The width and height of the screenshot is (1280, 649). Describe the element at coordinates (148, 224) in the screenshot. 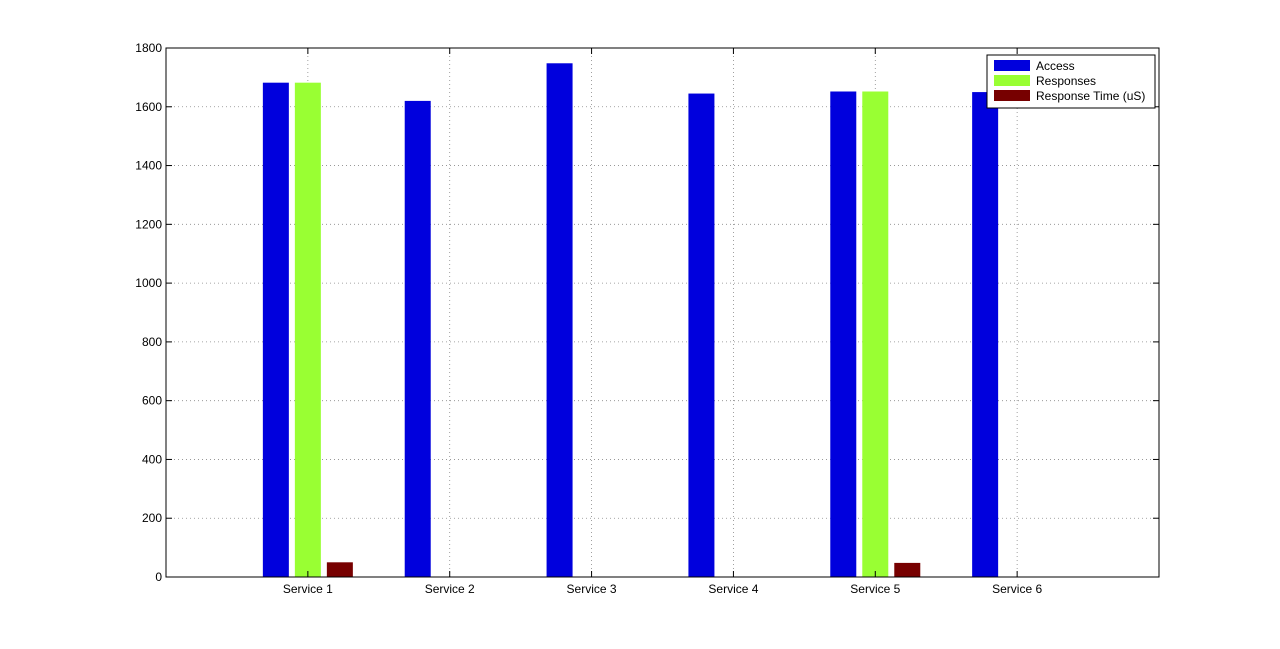

I see `y-tick-label: 1200` at that location.